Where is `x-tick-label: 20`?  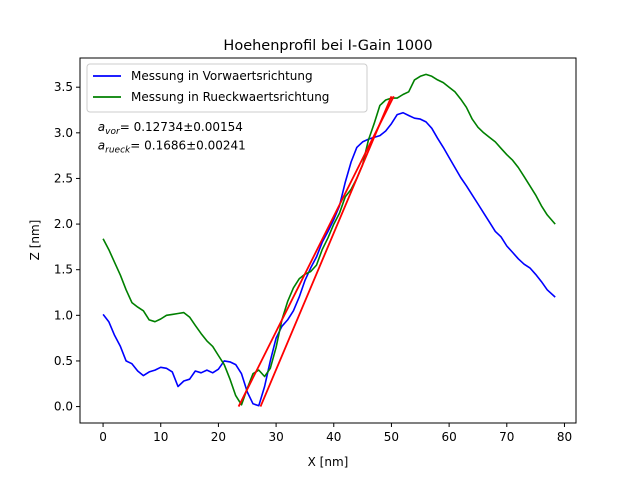 x-tick-label: 20 is located at coordinates (218, 437).